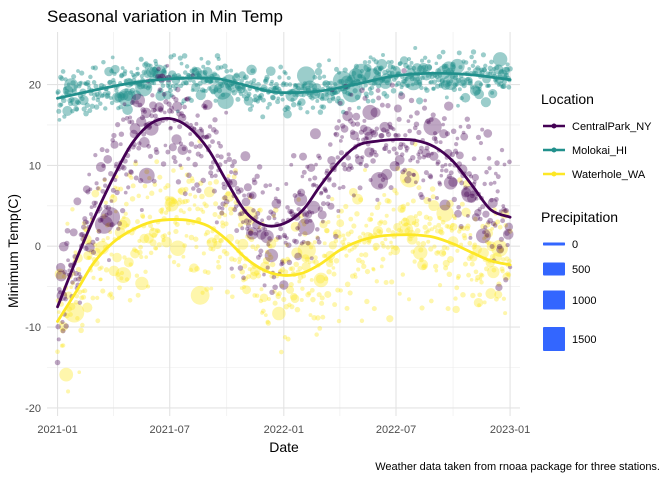 Image resolution: width=672 pixels, height=480 pixels. What do you see at coordinates (581, 270) in the screenshot?
I see `size-legend-label: 500` at bounding box center [581, 270].